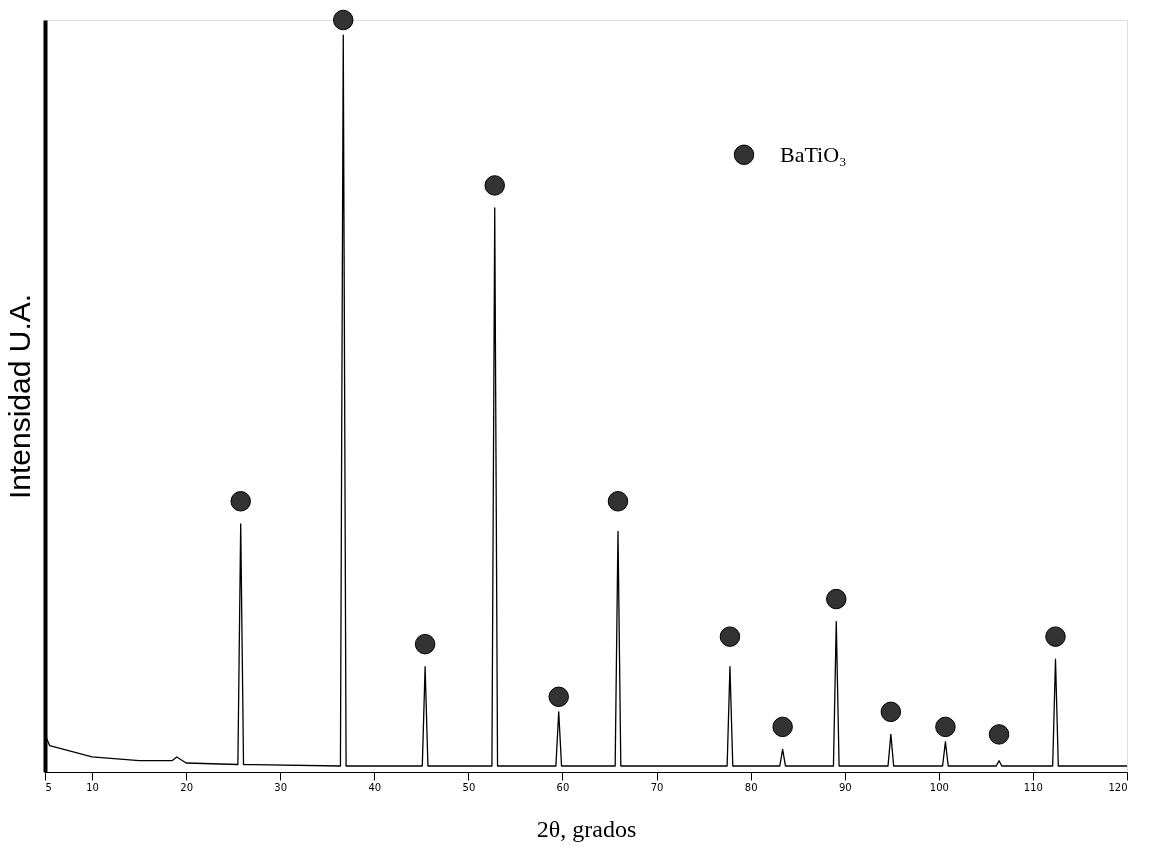  What do you see at coordinates (1118, 787) in the screenshot?
I see `x-tick-label: 120` at bounding box center [1118, 787].